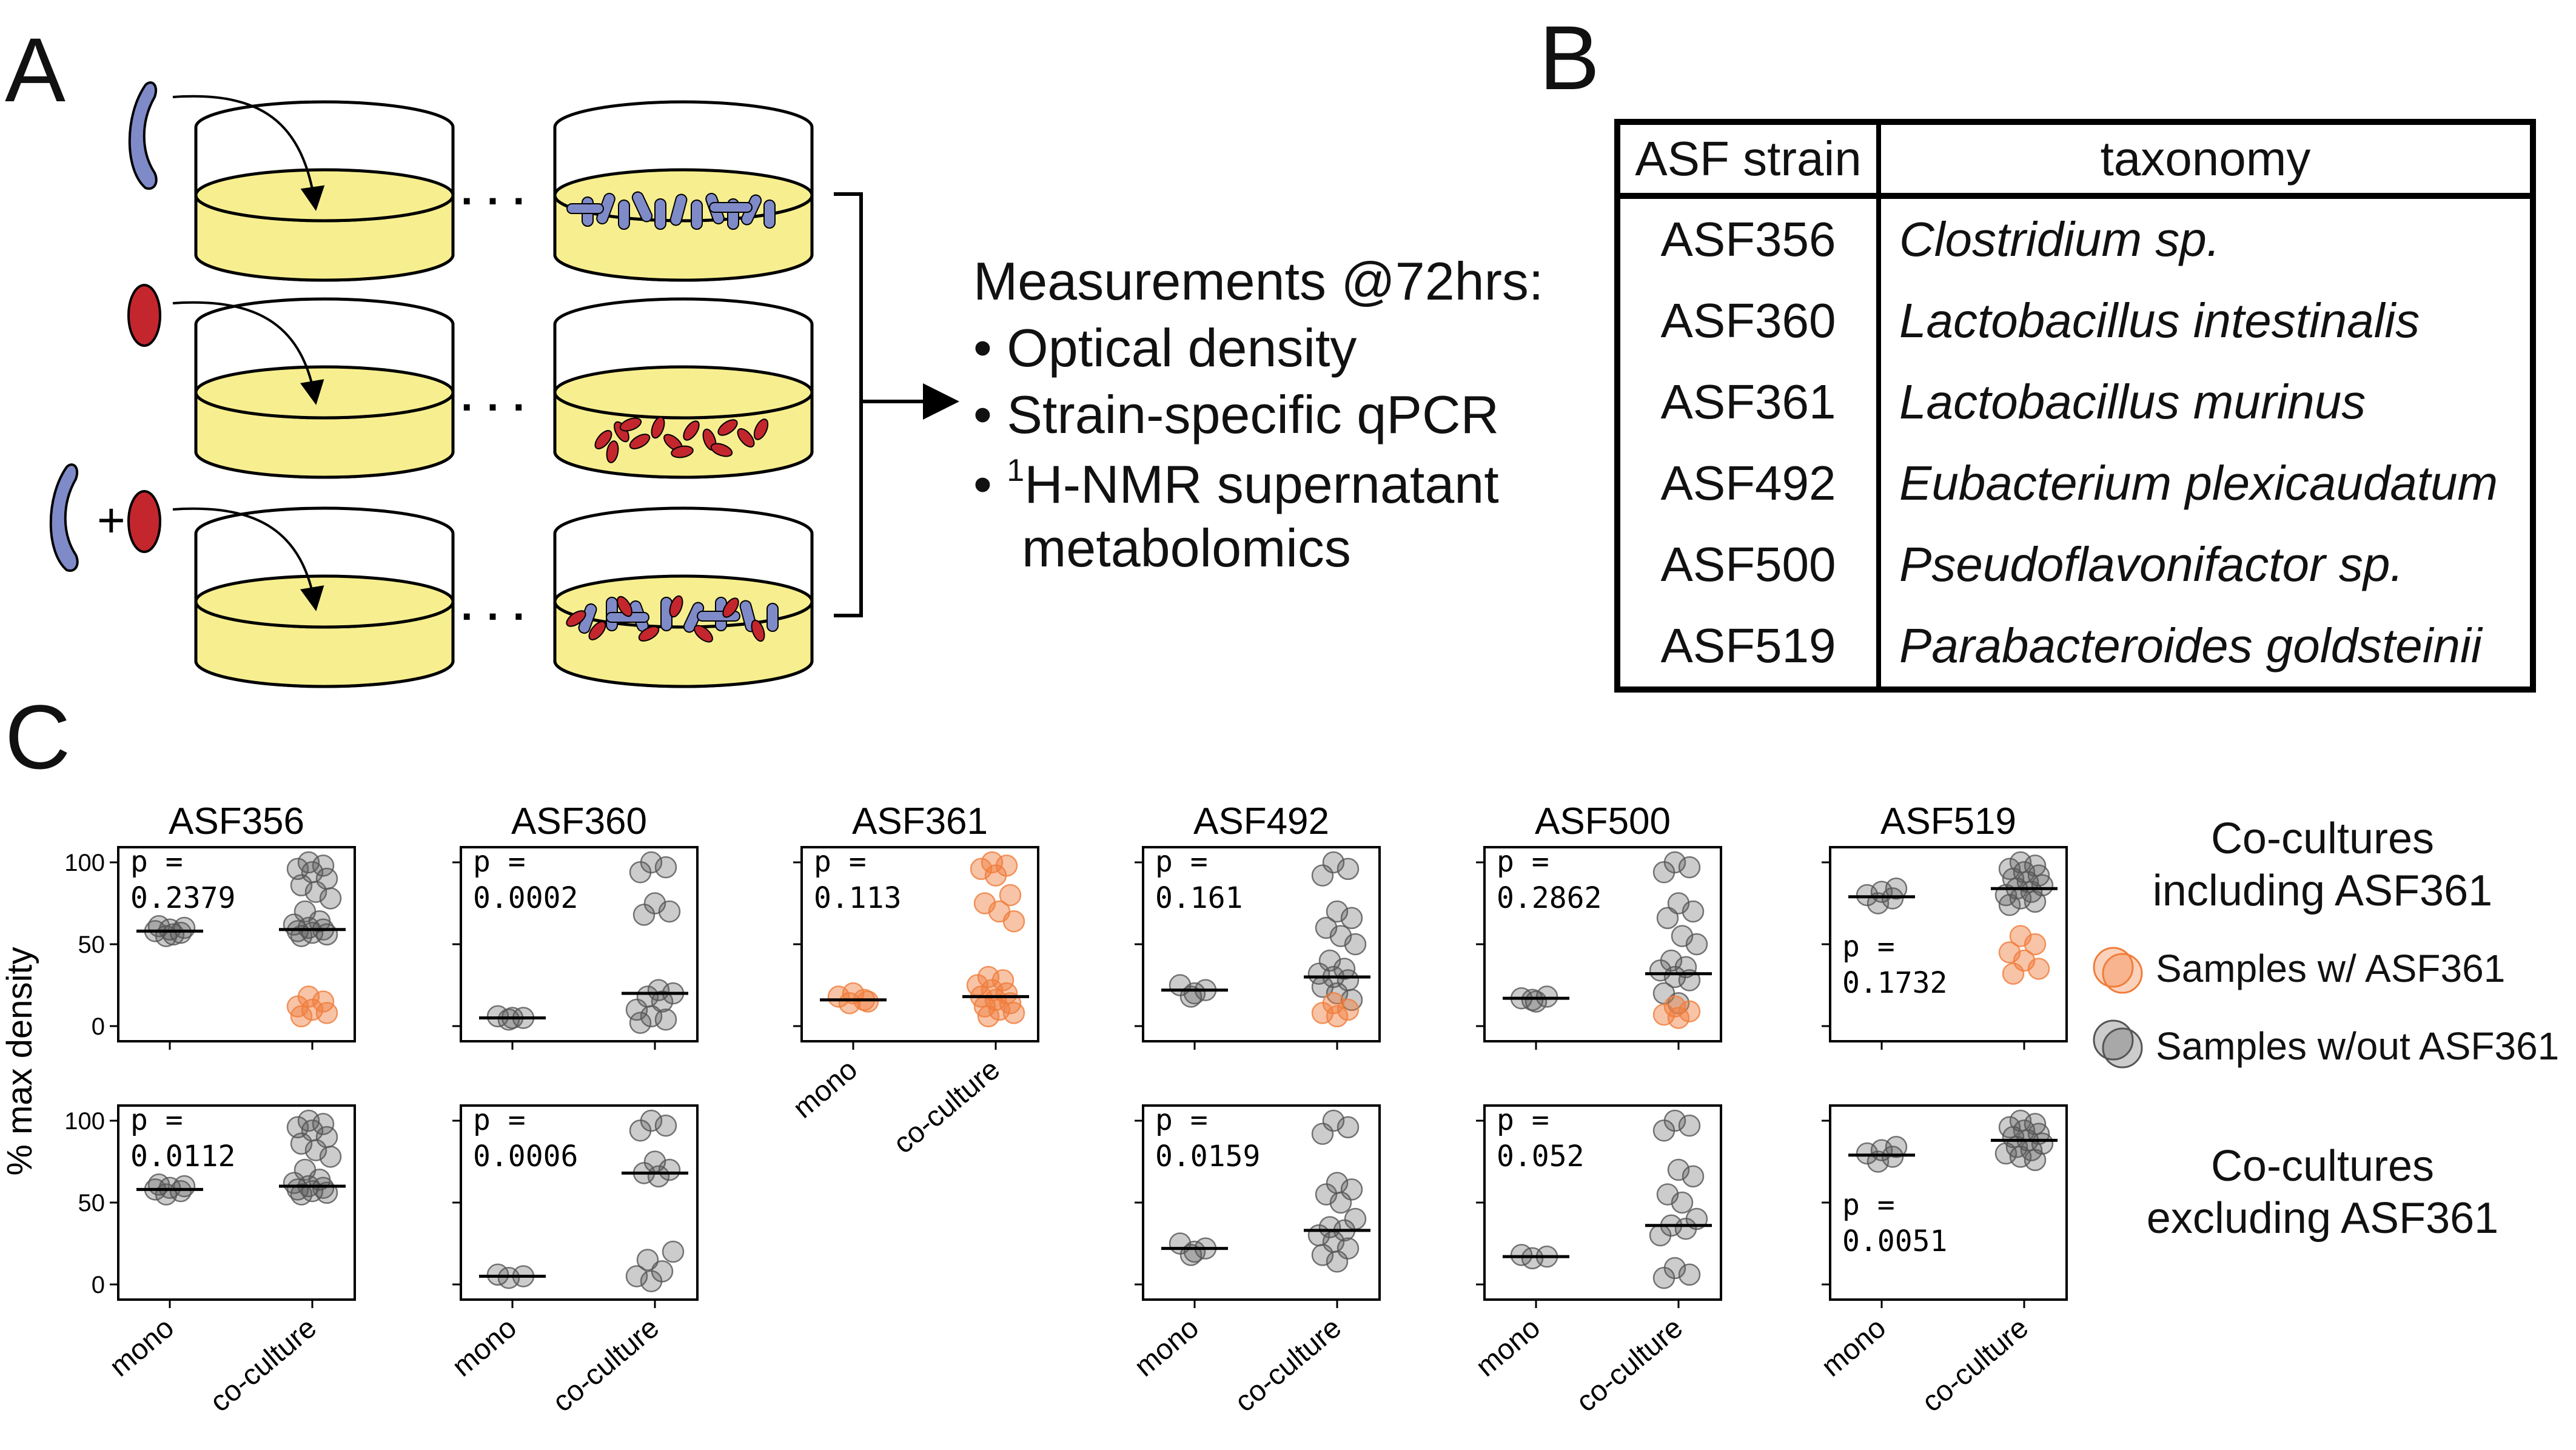 The image size is (2576, 1450). I want to click on row-label-including: Co-cultures including ASF361, so click(2322, 865).